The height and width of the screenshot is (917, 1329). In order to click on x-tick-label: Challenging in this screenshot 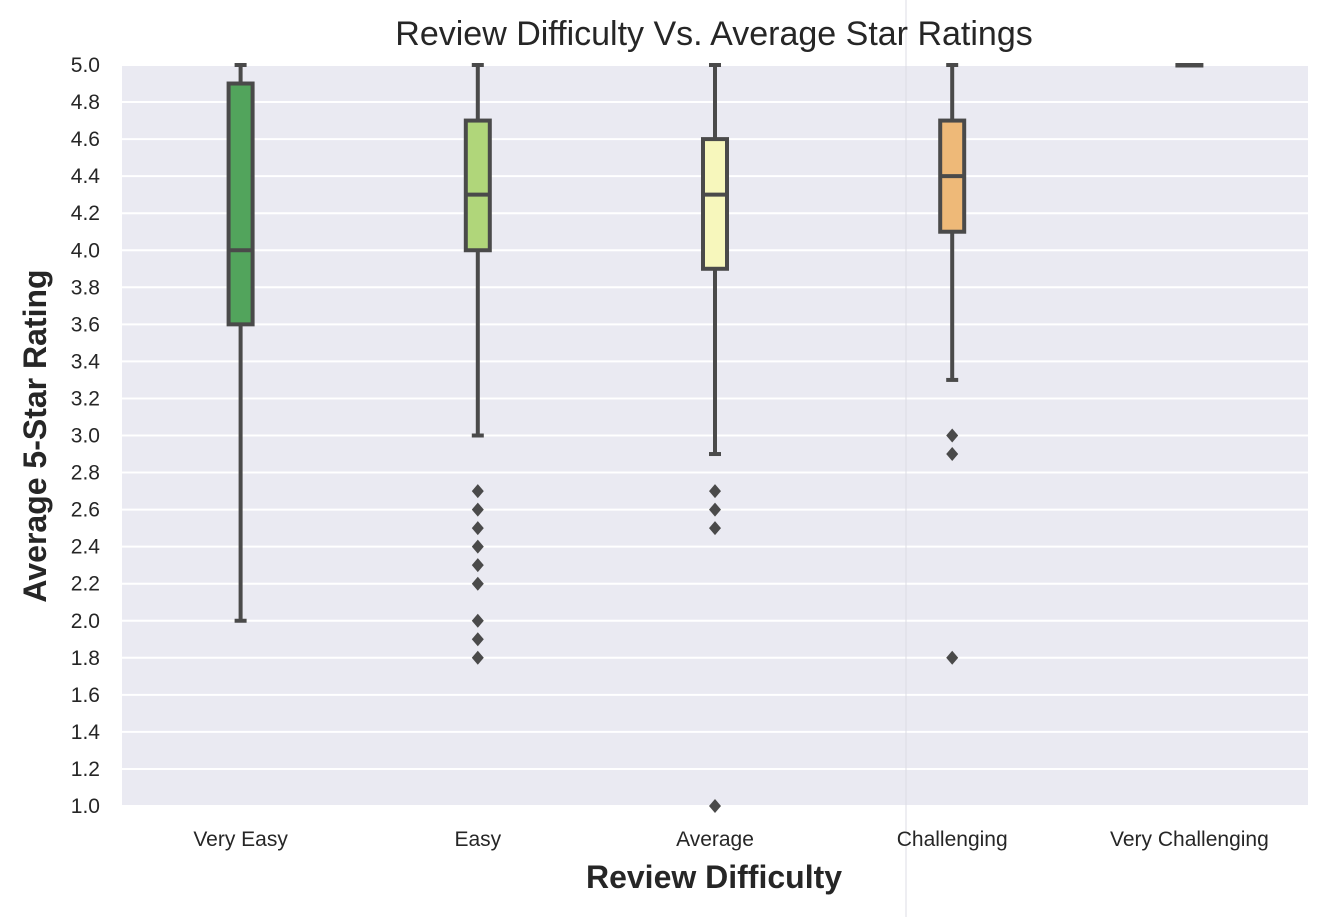, I will do `click(952, 839)`.